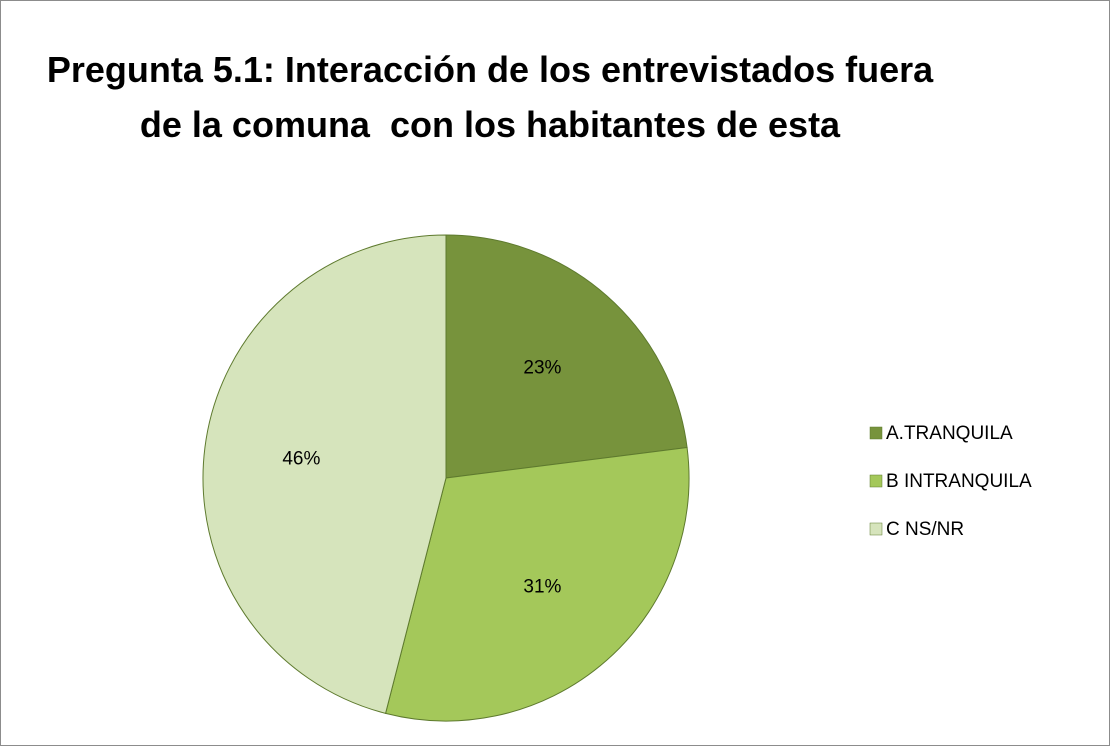 The image size is (1111, 746). I want to click on data-label: 31%, so click(542, 586).